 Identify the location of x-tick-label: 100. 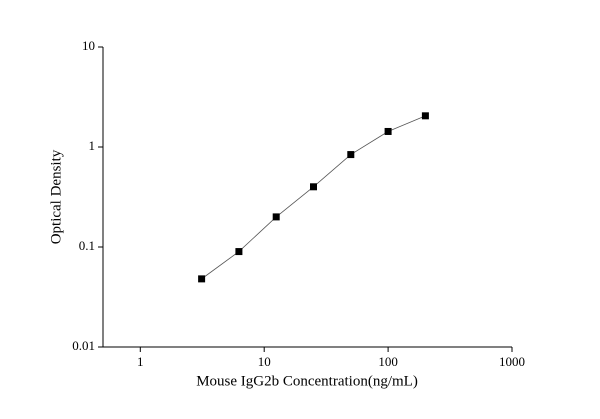
(388, 361).